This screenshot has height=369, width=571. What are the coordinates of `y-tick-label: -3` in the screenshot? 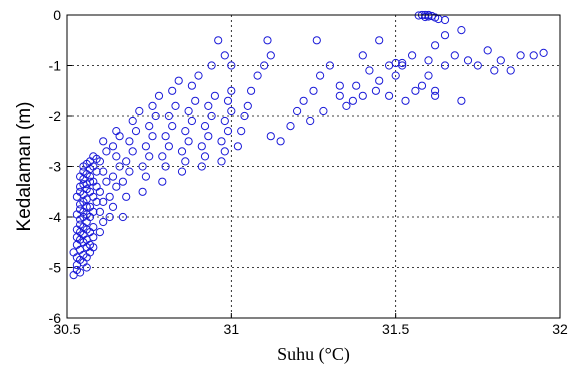 It's located at (55, 167).